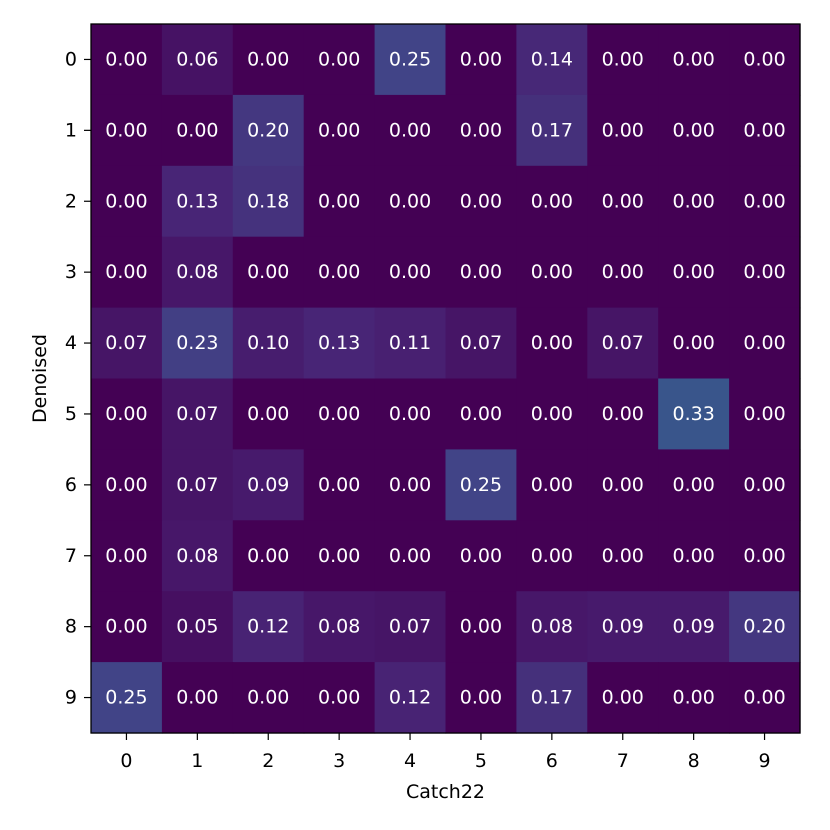 This screenshot has width=830, height=830. I want to click on cell-value-label-r9-c1: 0.00, so click(197, 698).